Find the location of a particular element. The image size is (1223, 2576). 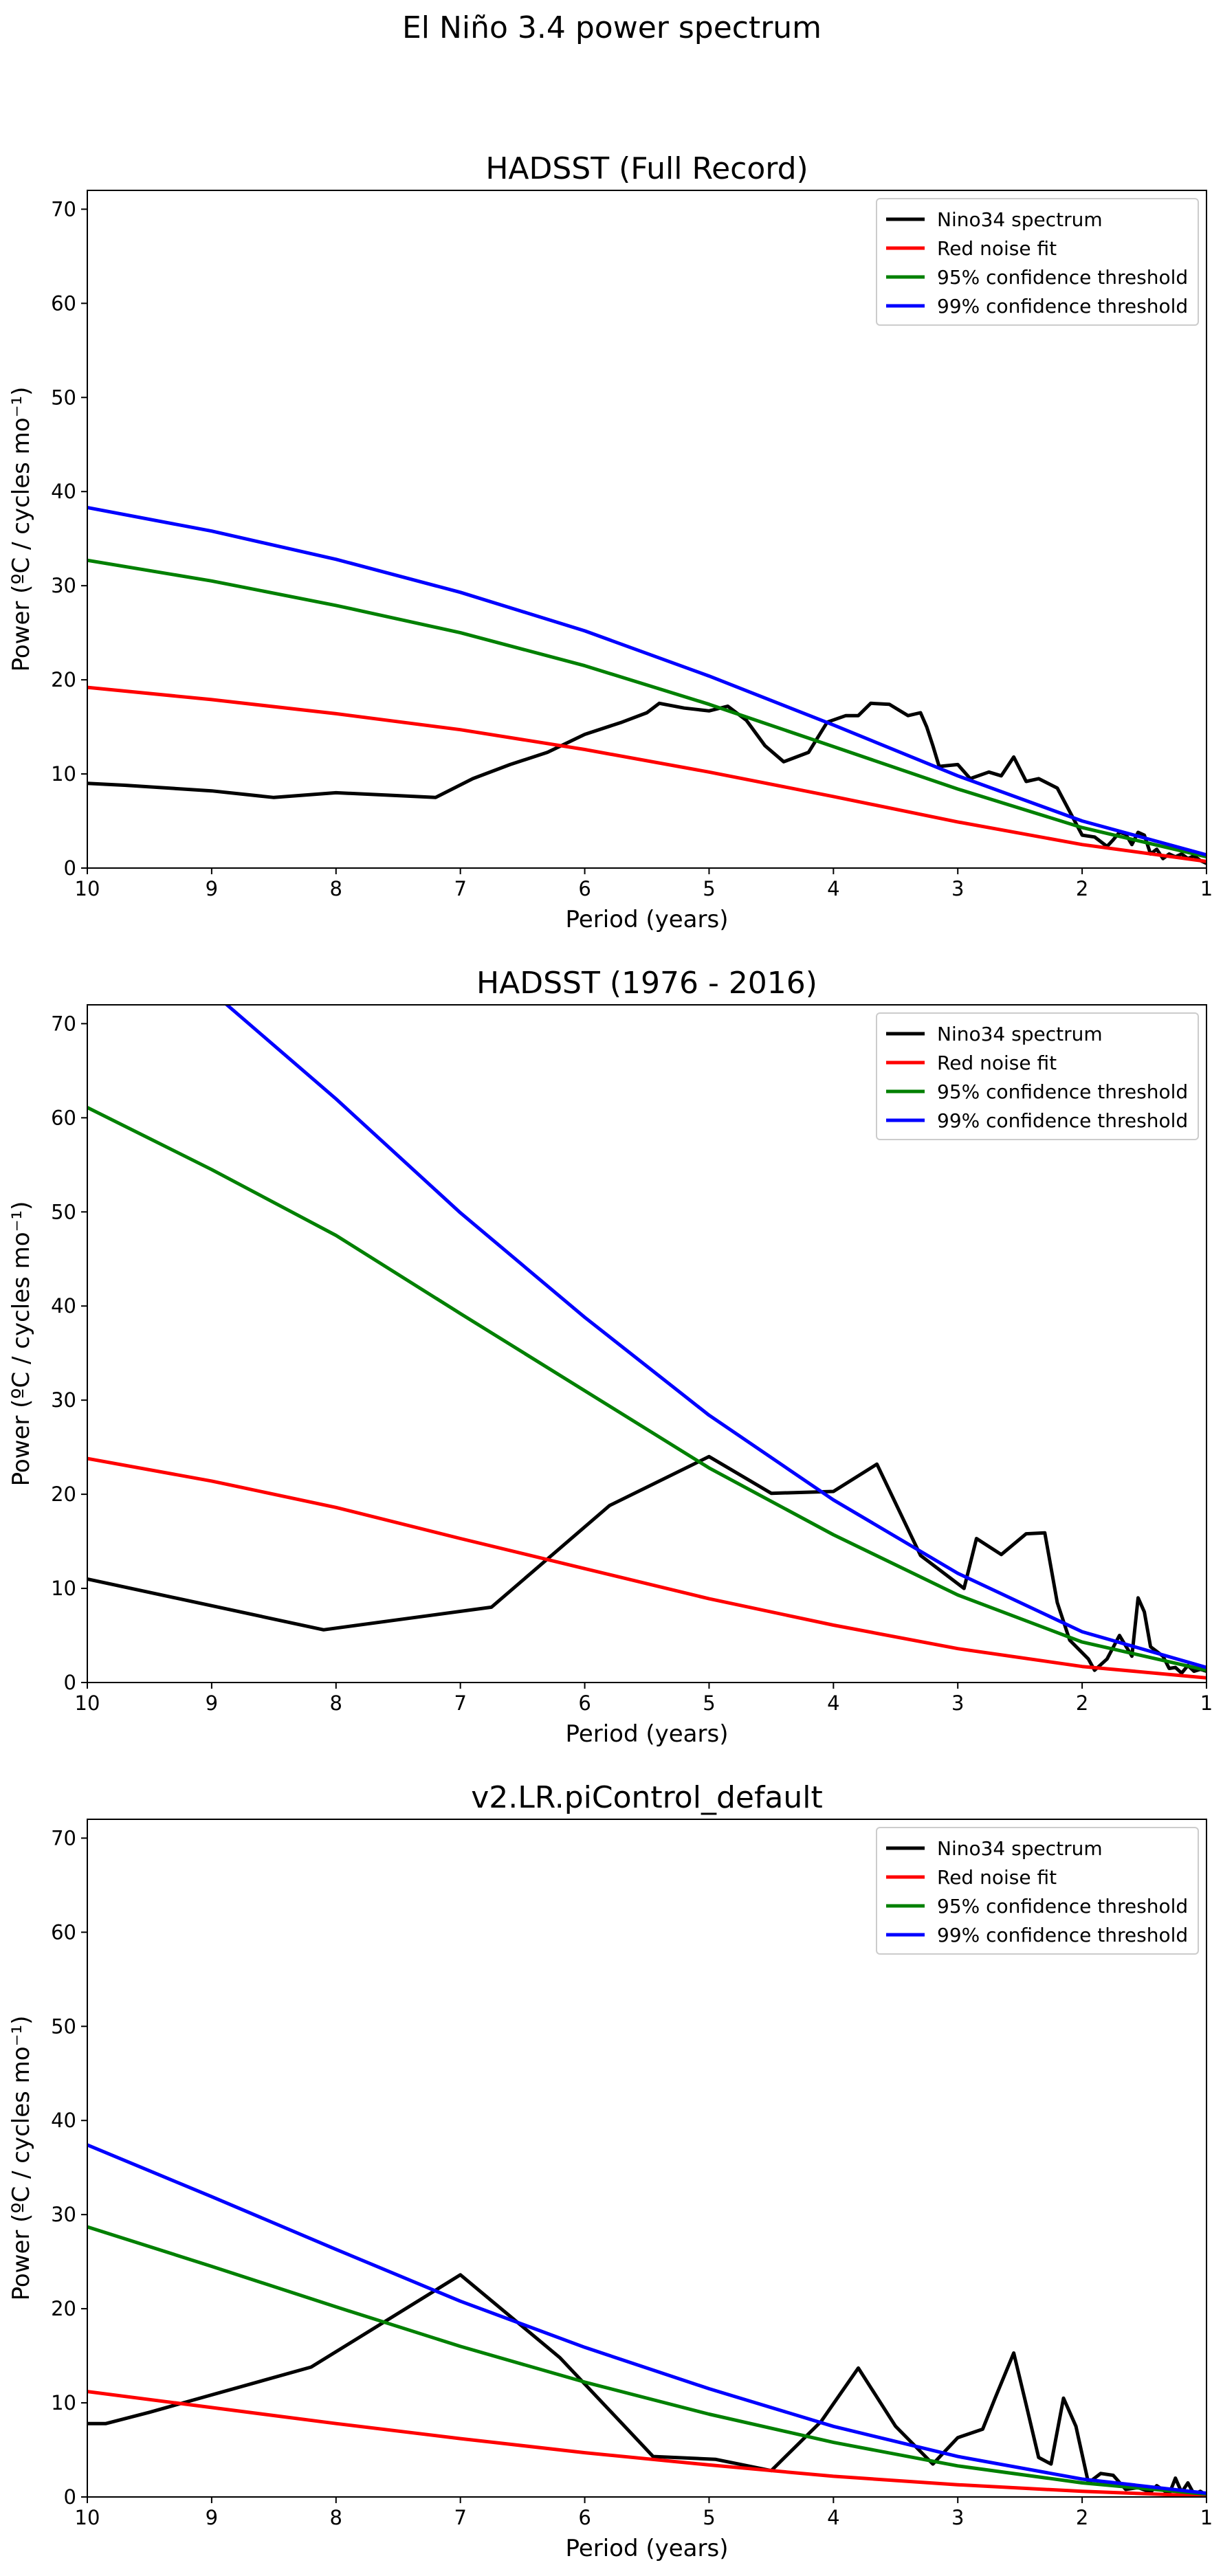

panel-title: HADSST (1976 - 2016) is located at coordinates (646, 983).